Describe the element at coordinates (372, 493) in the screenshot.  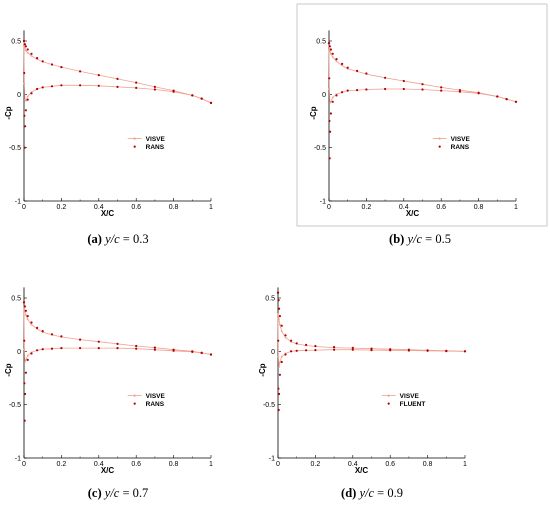
I see `panel-caption: (d) y/c = 0.9` at that location.